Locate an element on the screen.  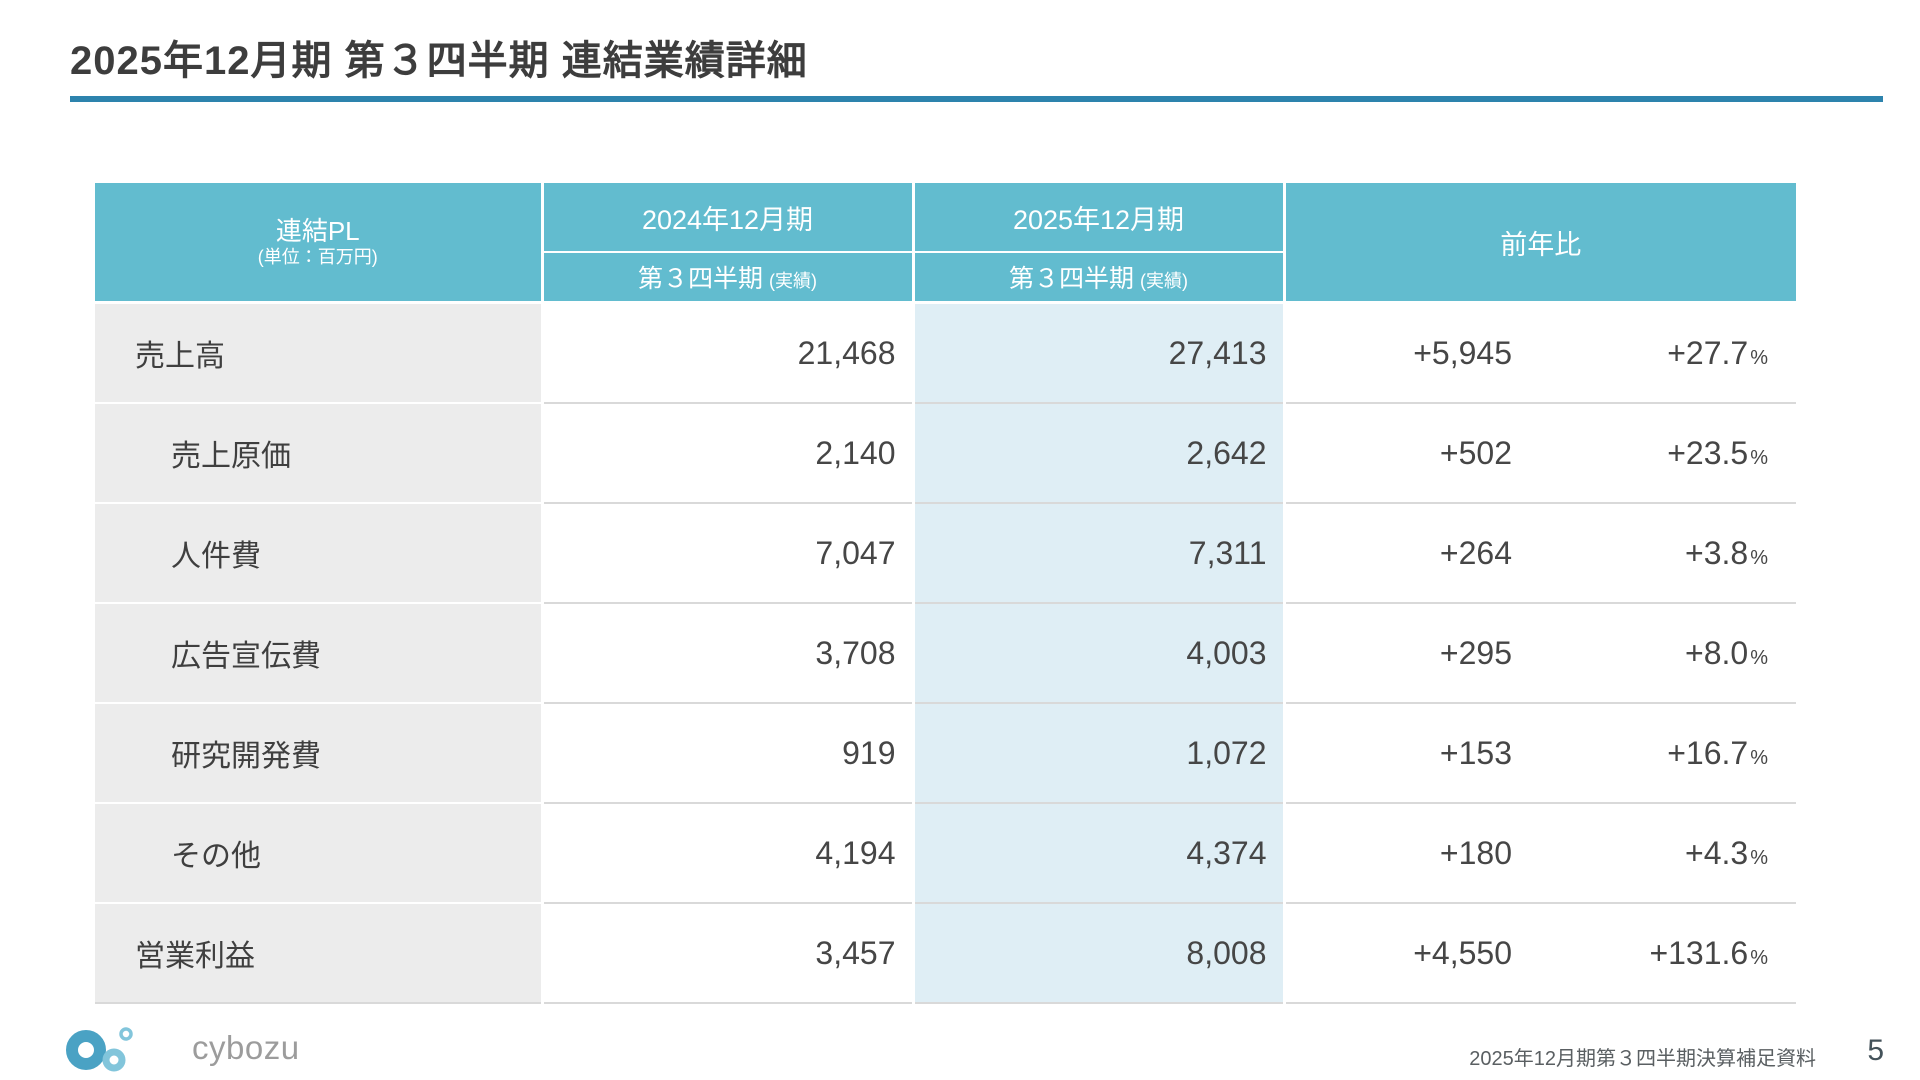
page-title: 2025年12月期 第３四半期 連結業績詳細 is located at coordinates (439, 61).